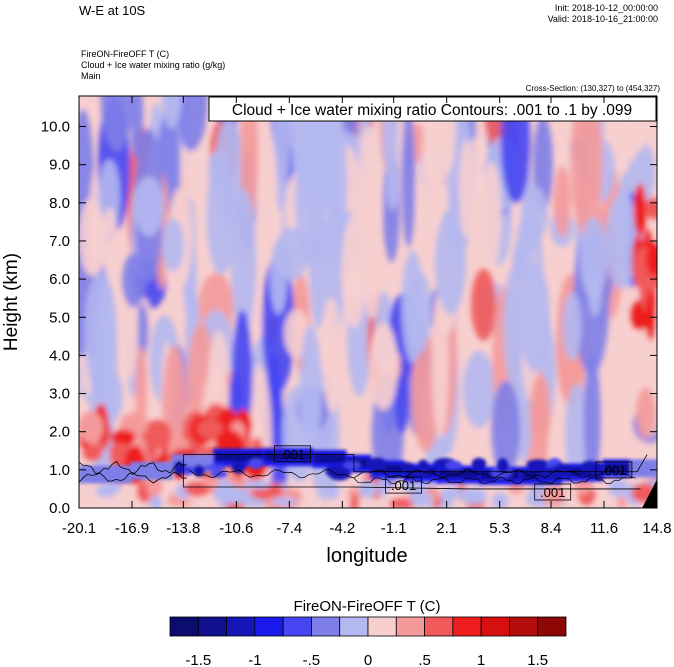  What do you see at coordinates (602, 19) in the screenshot?
I see `valid-time: Valid: 2018-10-16_21:00:00` at bounding box center [602, 19].